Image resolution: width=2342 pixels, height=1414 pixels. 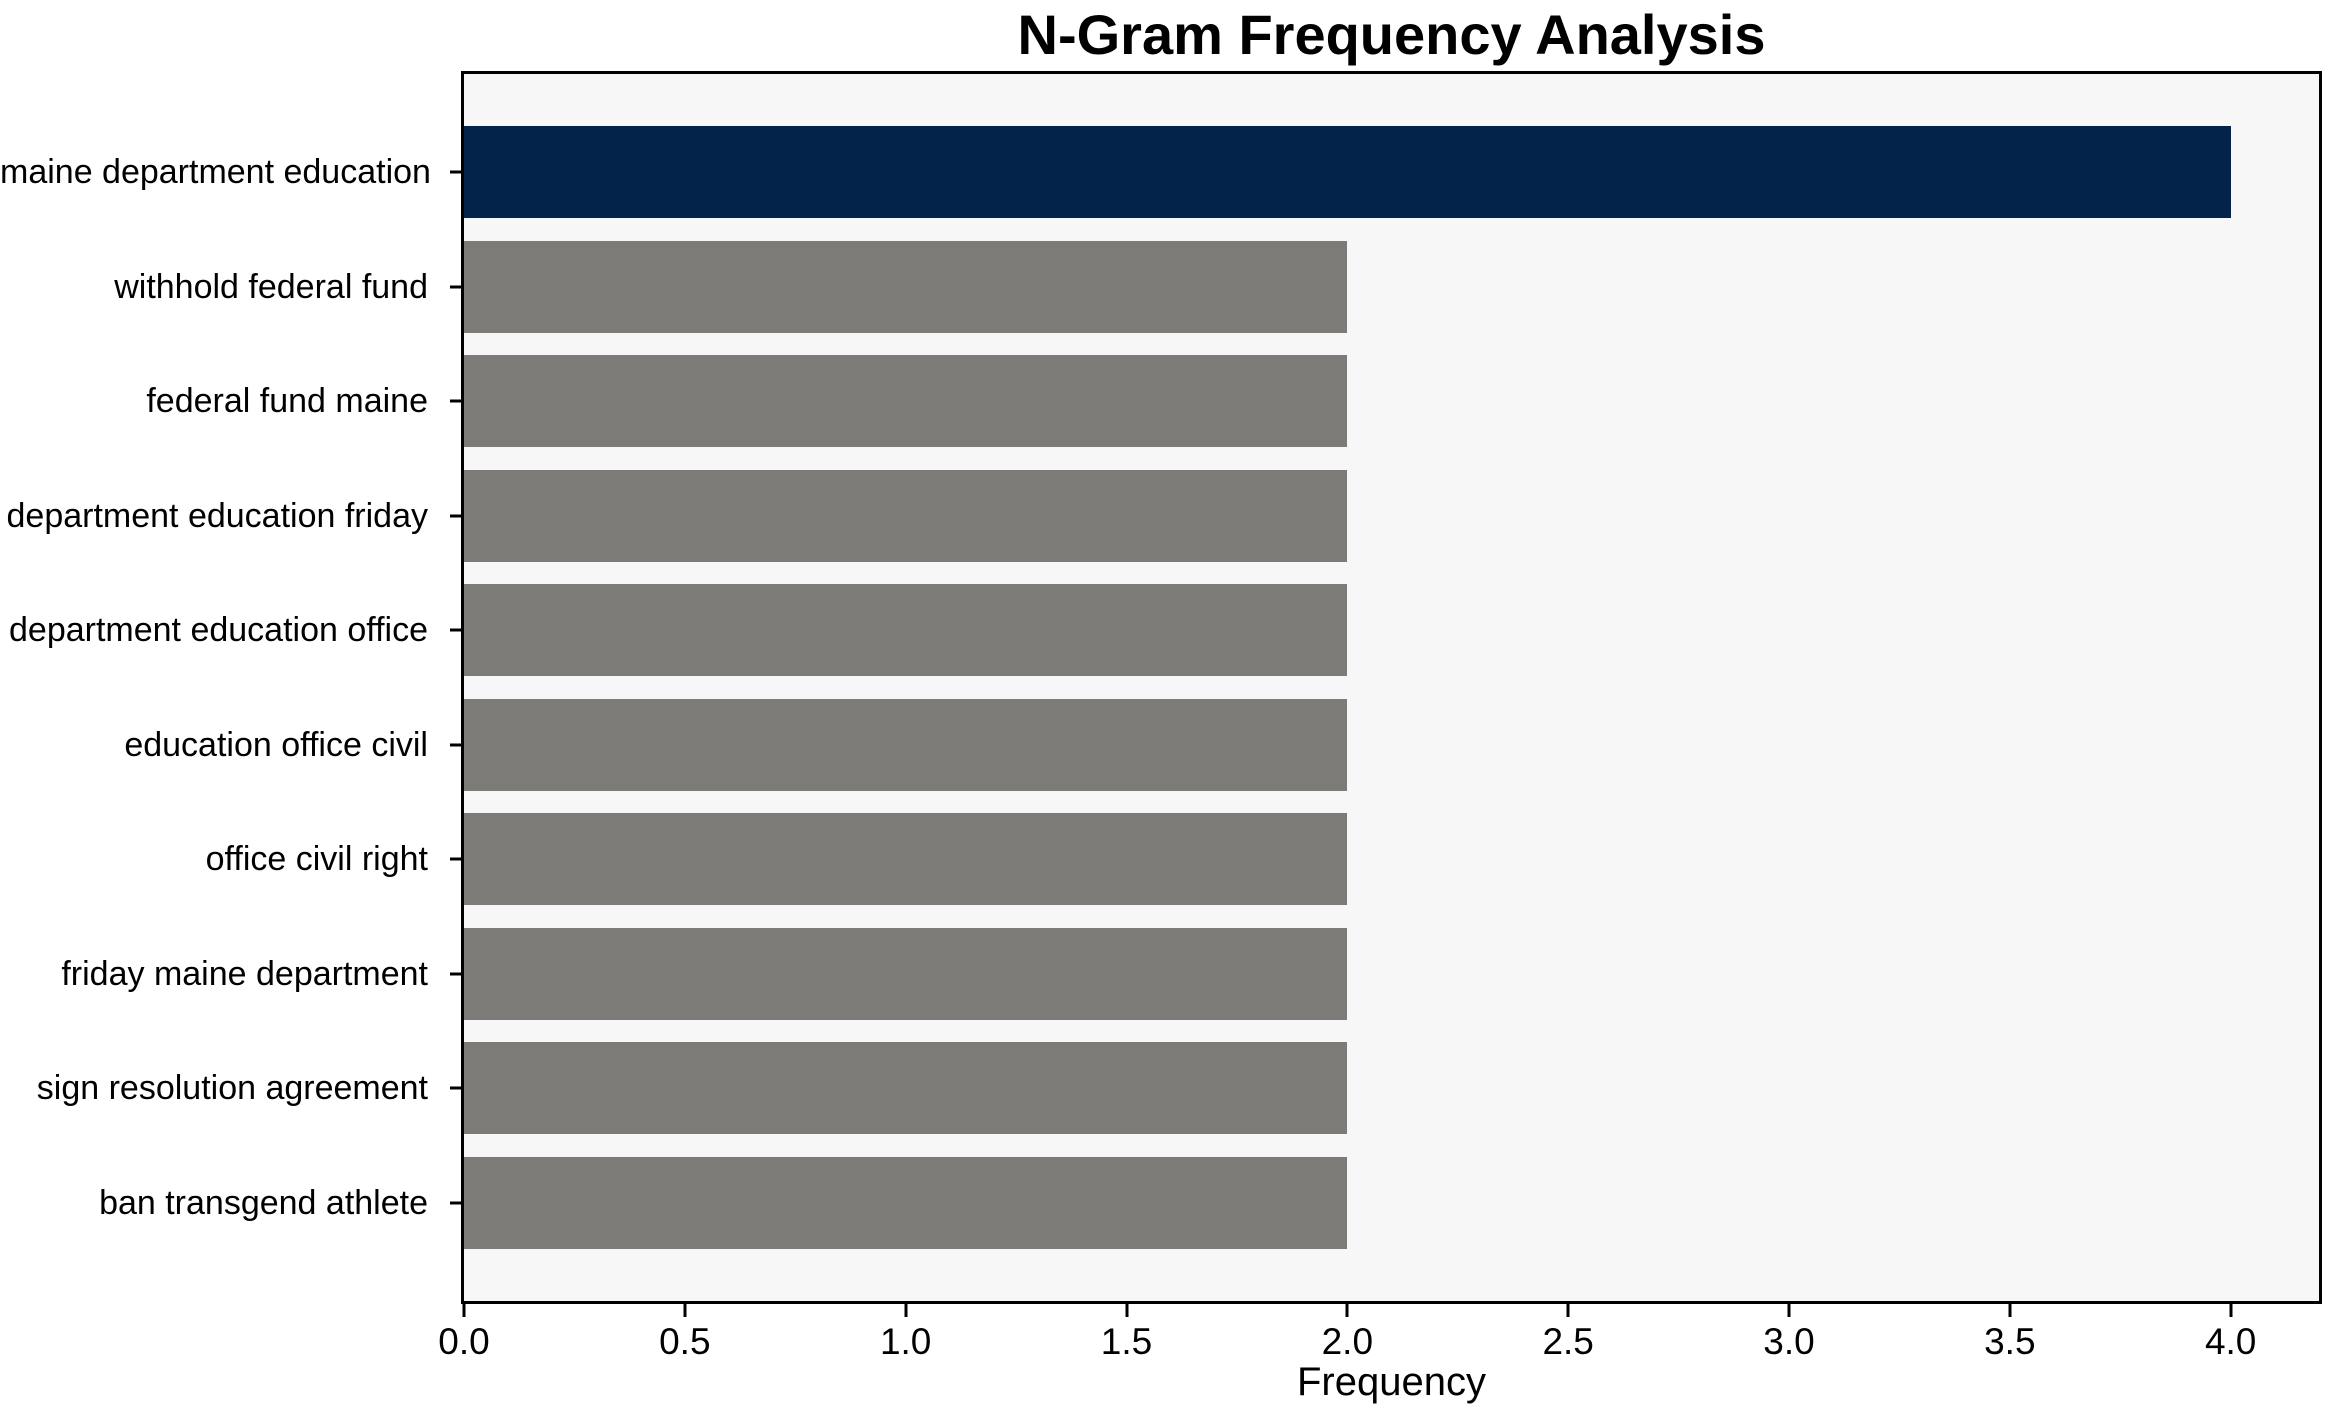 I want to click on bar-row: department education office, so click(x=1171, y=630).